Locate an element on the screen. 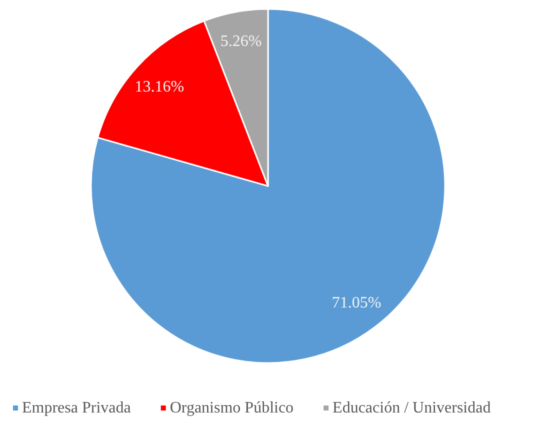  data-label: 5.26% is located at coordinates (241, 41).